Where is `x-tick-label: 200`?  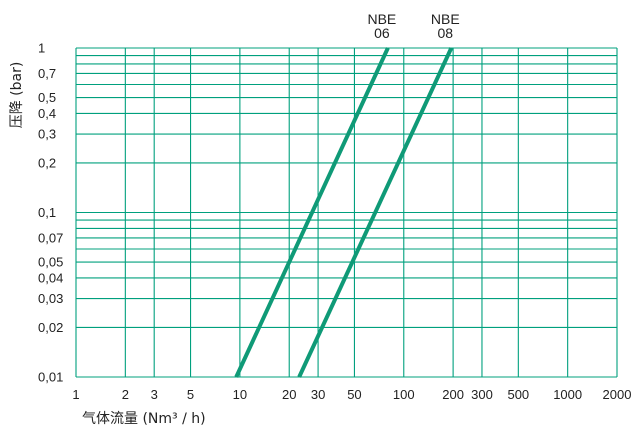
x-tick-label: 200 is located at coordinates (453, 394).